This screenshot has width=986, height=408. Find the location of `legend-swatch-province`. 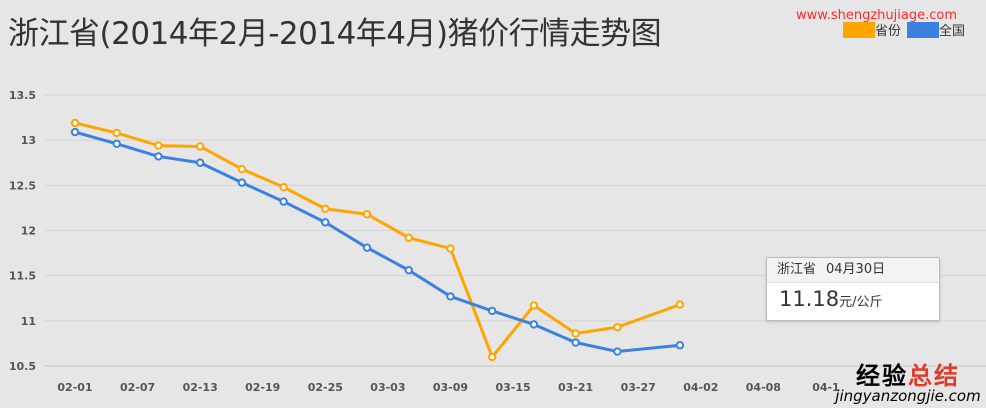

legend-swatch-province is located at coordinates (859, 29).